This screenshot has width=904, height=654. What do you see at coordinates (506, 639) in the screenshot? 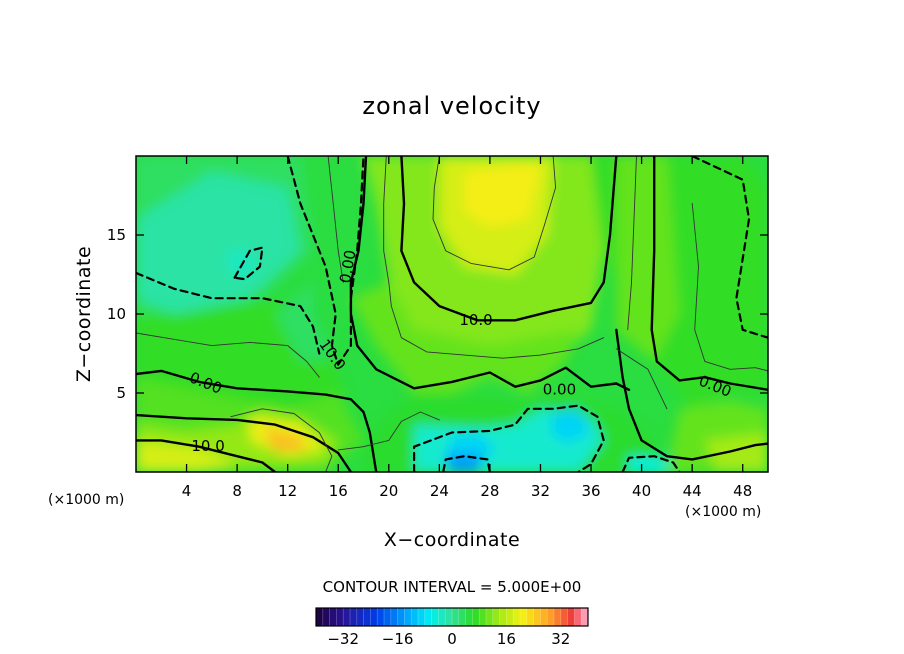
I see `colorbar-tick-label: 16` at bounding box center [506, 639].